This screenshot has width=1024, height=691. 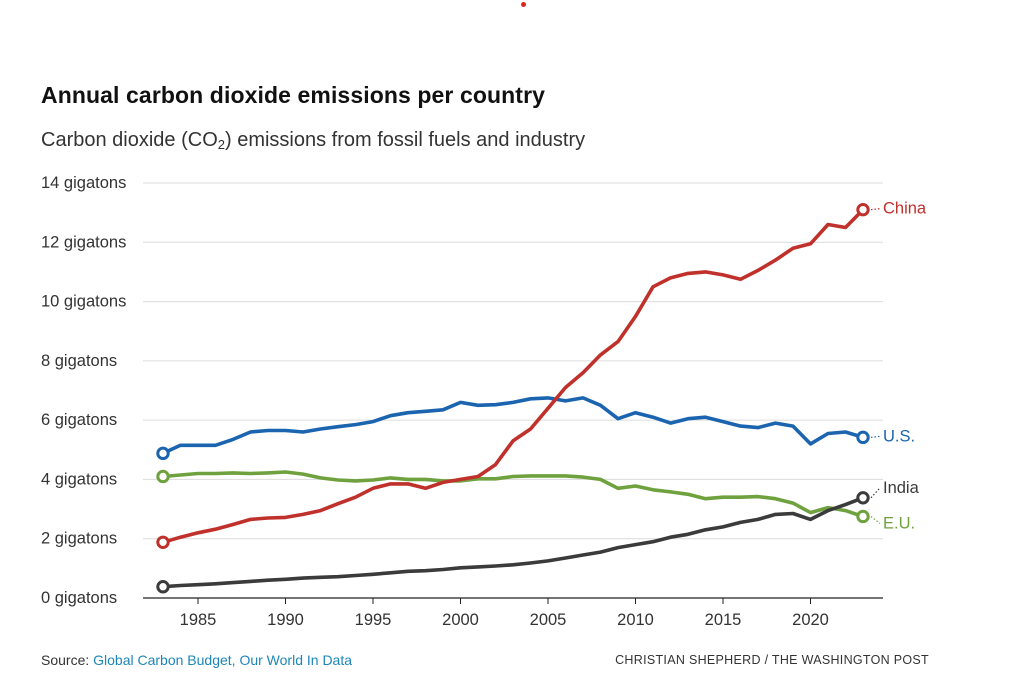 What do you see at coordinates (79, 598) in the screenshot?
I see `y-tick-label: 0 gigatons` at bounding box center [79, 598].